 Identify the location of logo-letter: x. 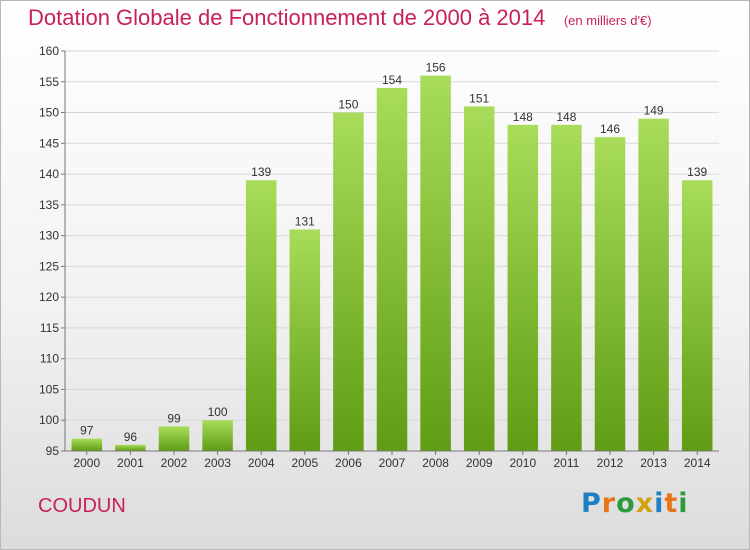
(645, 503).